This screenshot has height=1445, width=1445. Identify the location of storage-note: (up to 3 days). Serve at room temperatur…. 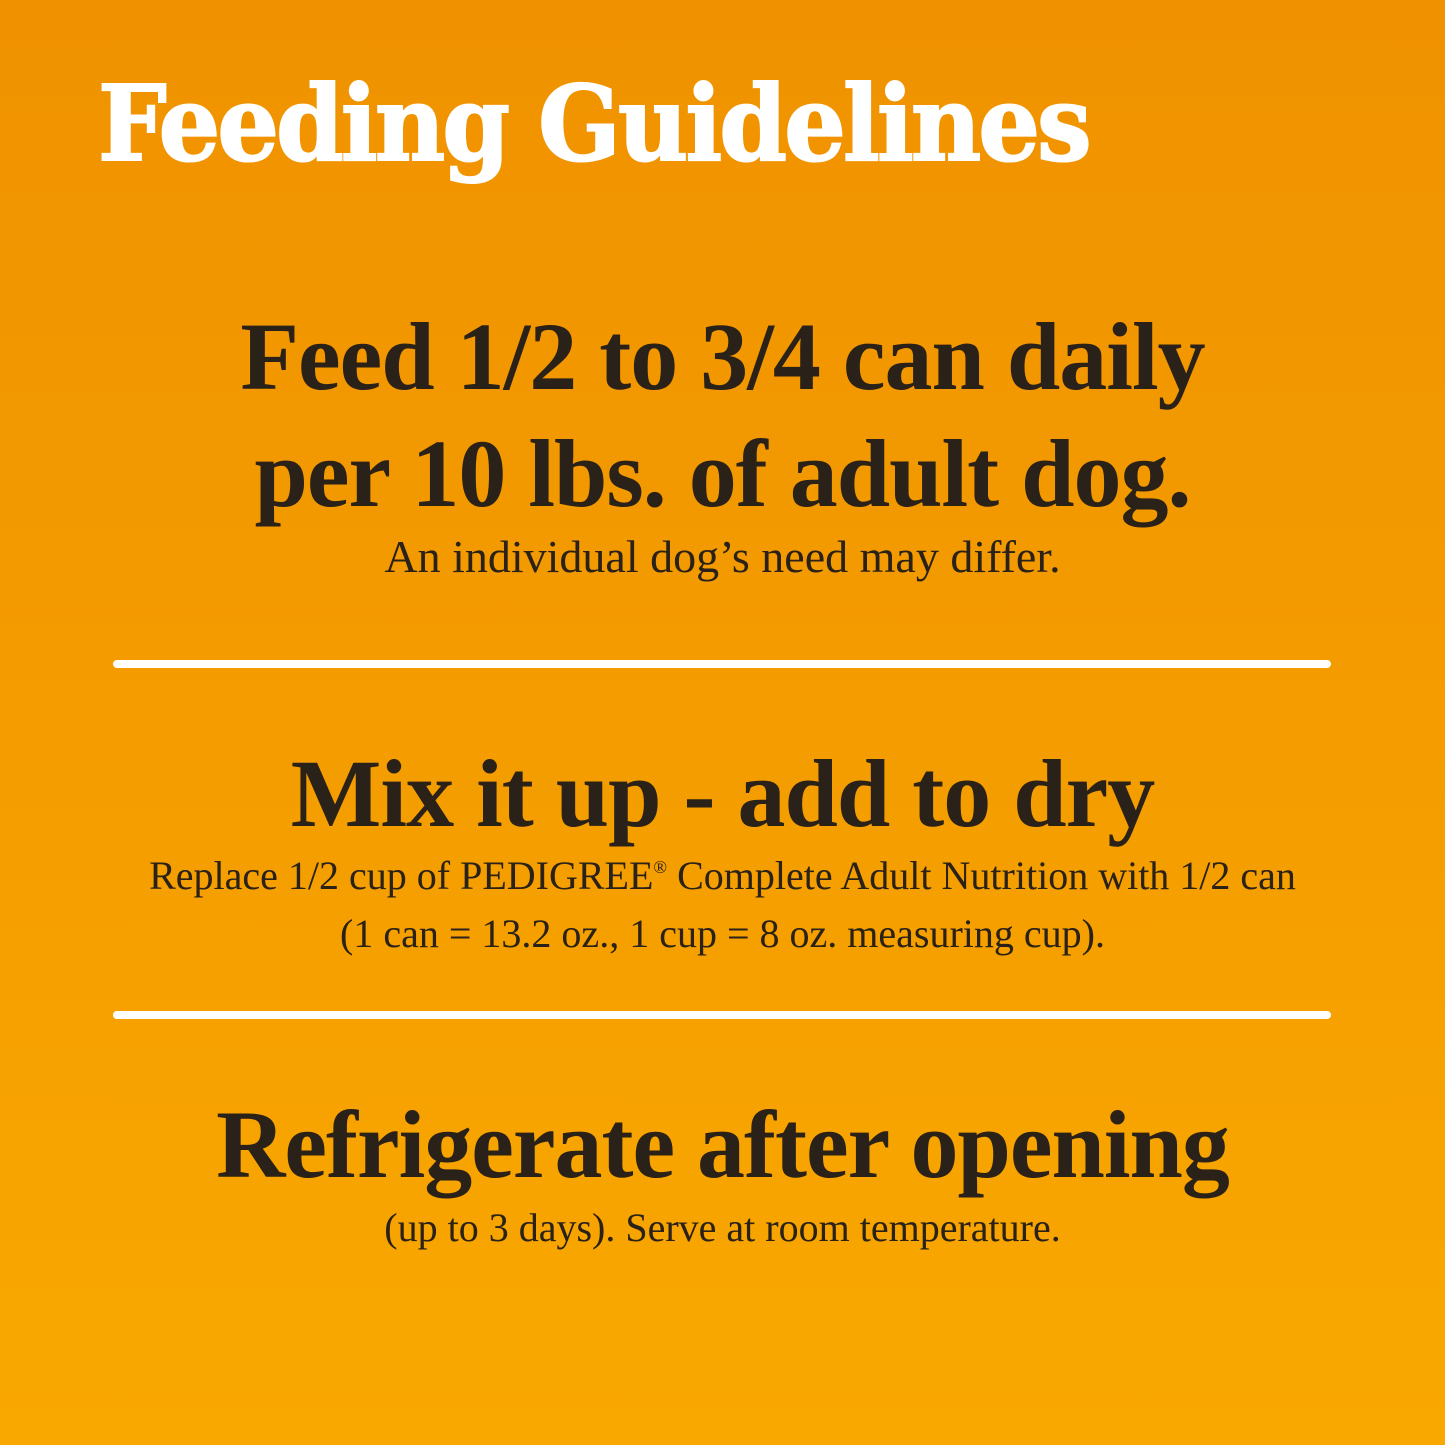
(722, 1227).